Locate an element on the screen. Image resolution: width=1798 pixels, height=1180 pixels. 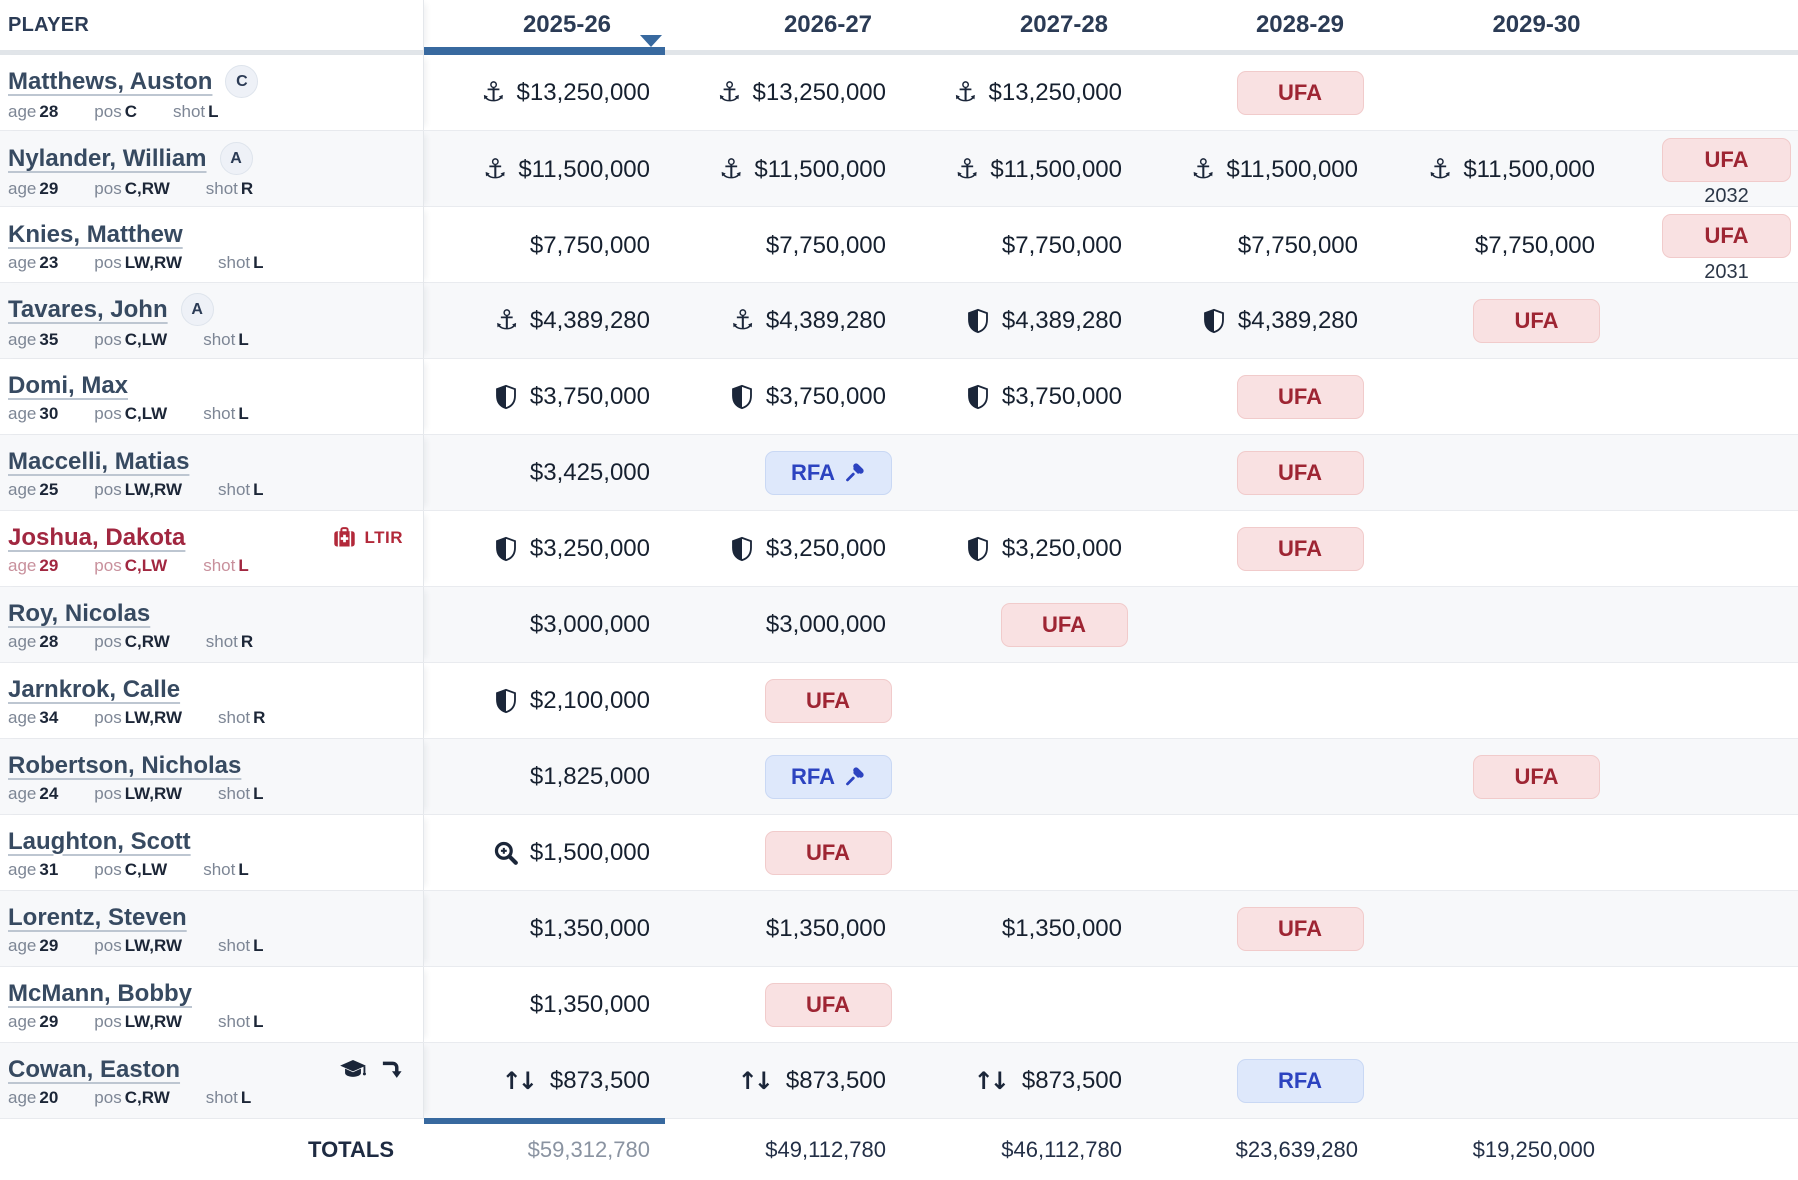
player-name-line: Cowan, Easton is located at coordinates (207, 1070).